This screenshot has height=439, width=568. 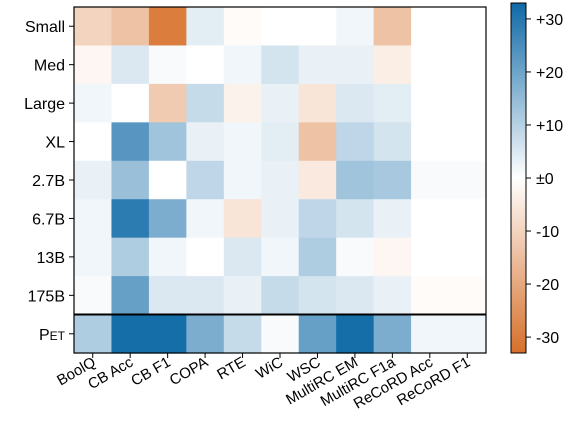 I want to click on column-label: CB F1, so click(x=150, y=372).